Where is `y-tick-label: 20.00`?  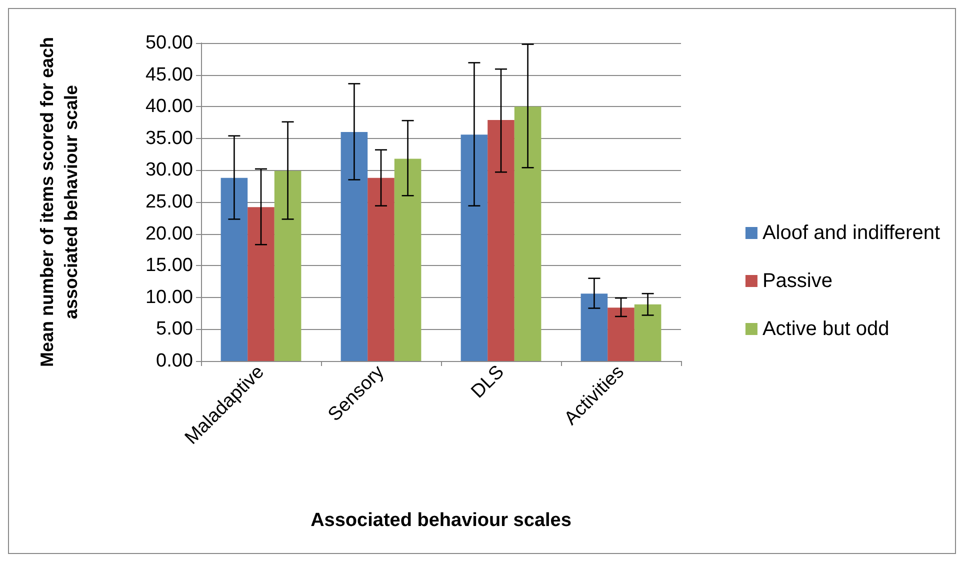
y-tick-label: 20.00 is located at coordinates (169, 233).